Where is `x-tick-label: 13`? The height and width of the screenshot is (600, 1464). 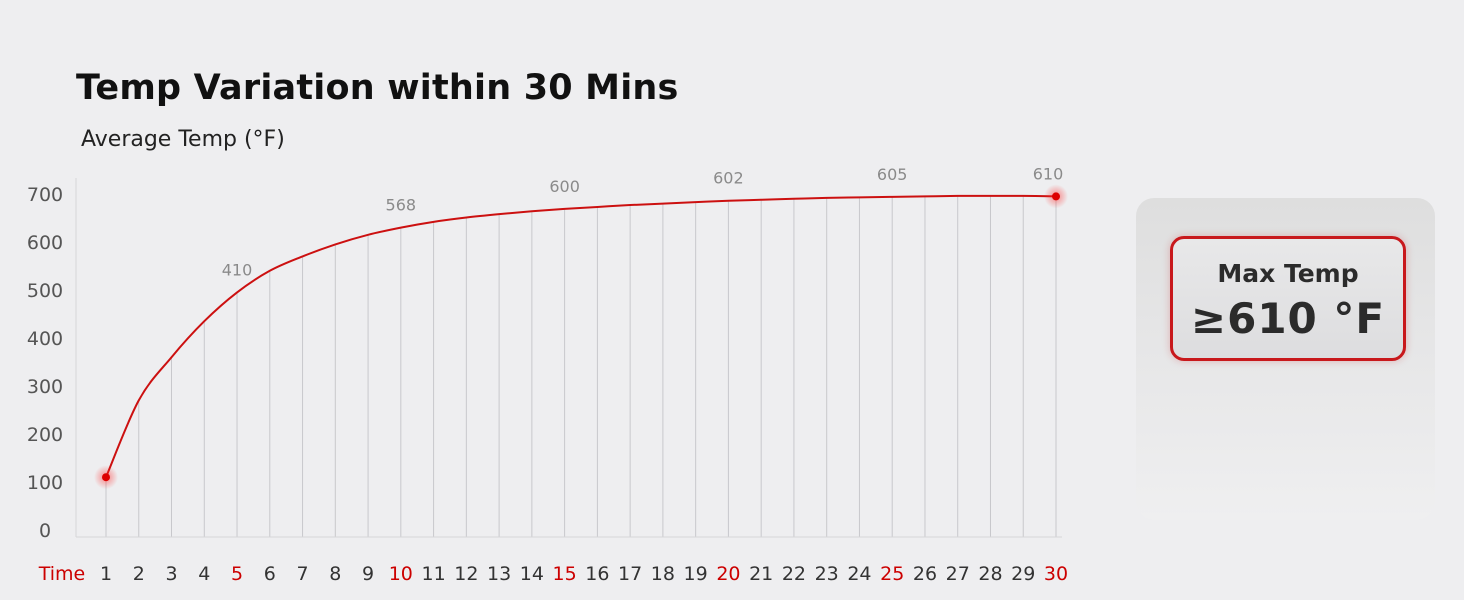 x-tick-label: 13 is located at coordinates (499, 574).